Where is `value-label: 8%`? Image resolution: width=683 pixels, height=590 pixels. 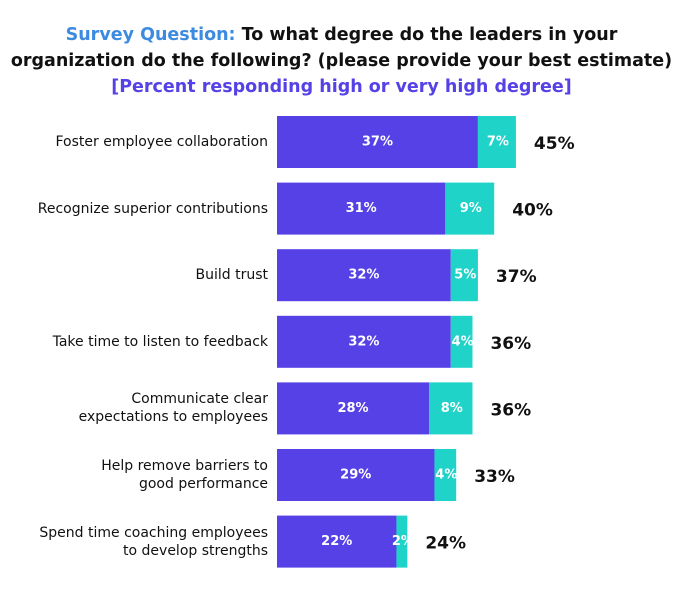
value-label: 8% is located at coordinates (452, 408).